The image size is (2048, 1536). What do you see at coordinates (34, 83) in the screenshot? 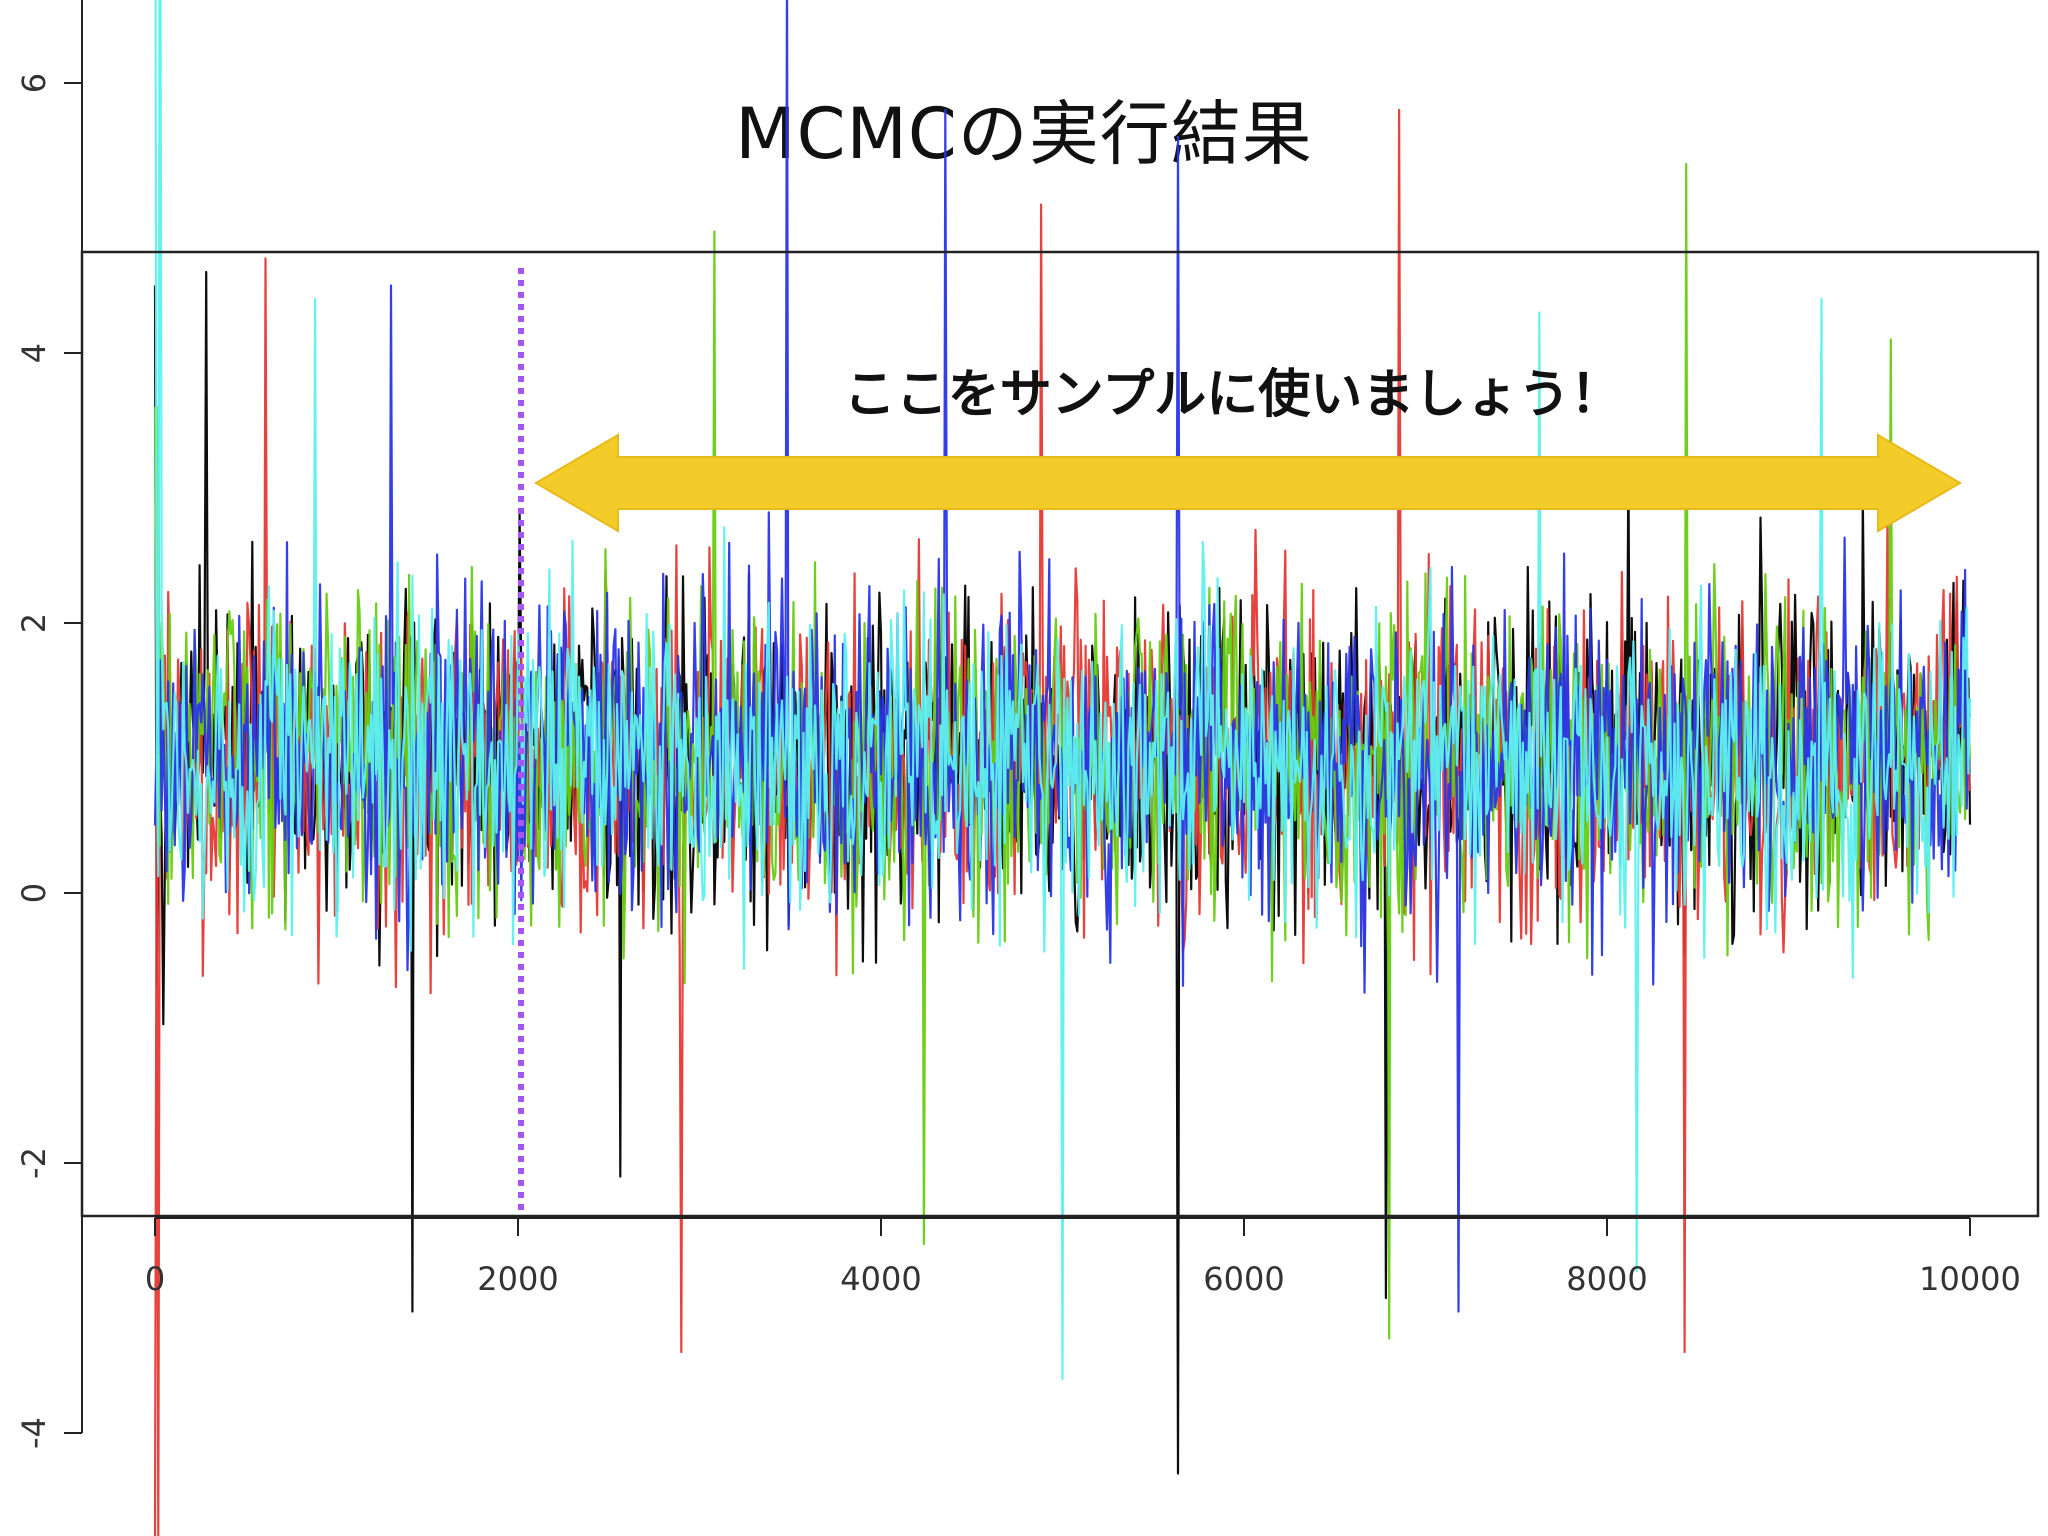
I see `y-tick-label: 6` at bounding box center [34, 83].